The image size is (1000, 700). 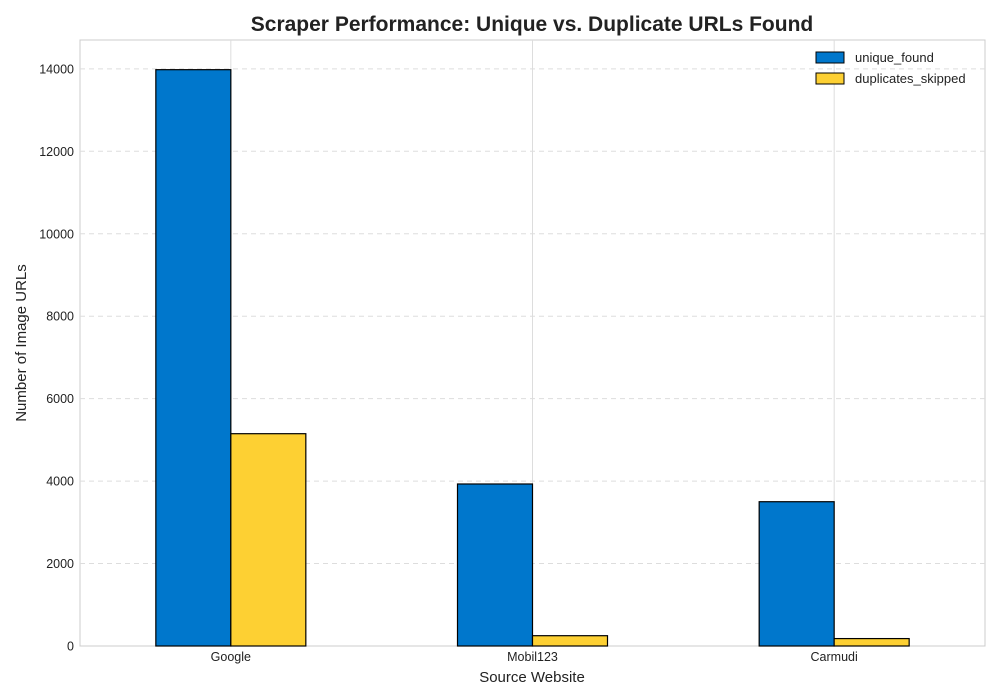 I want to click on bar-unique-found-mobil123, so click(x=495, y=565).